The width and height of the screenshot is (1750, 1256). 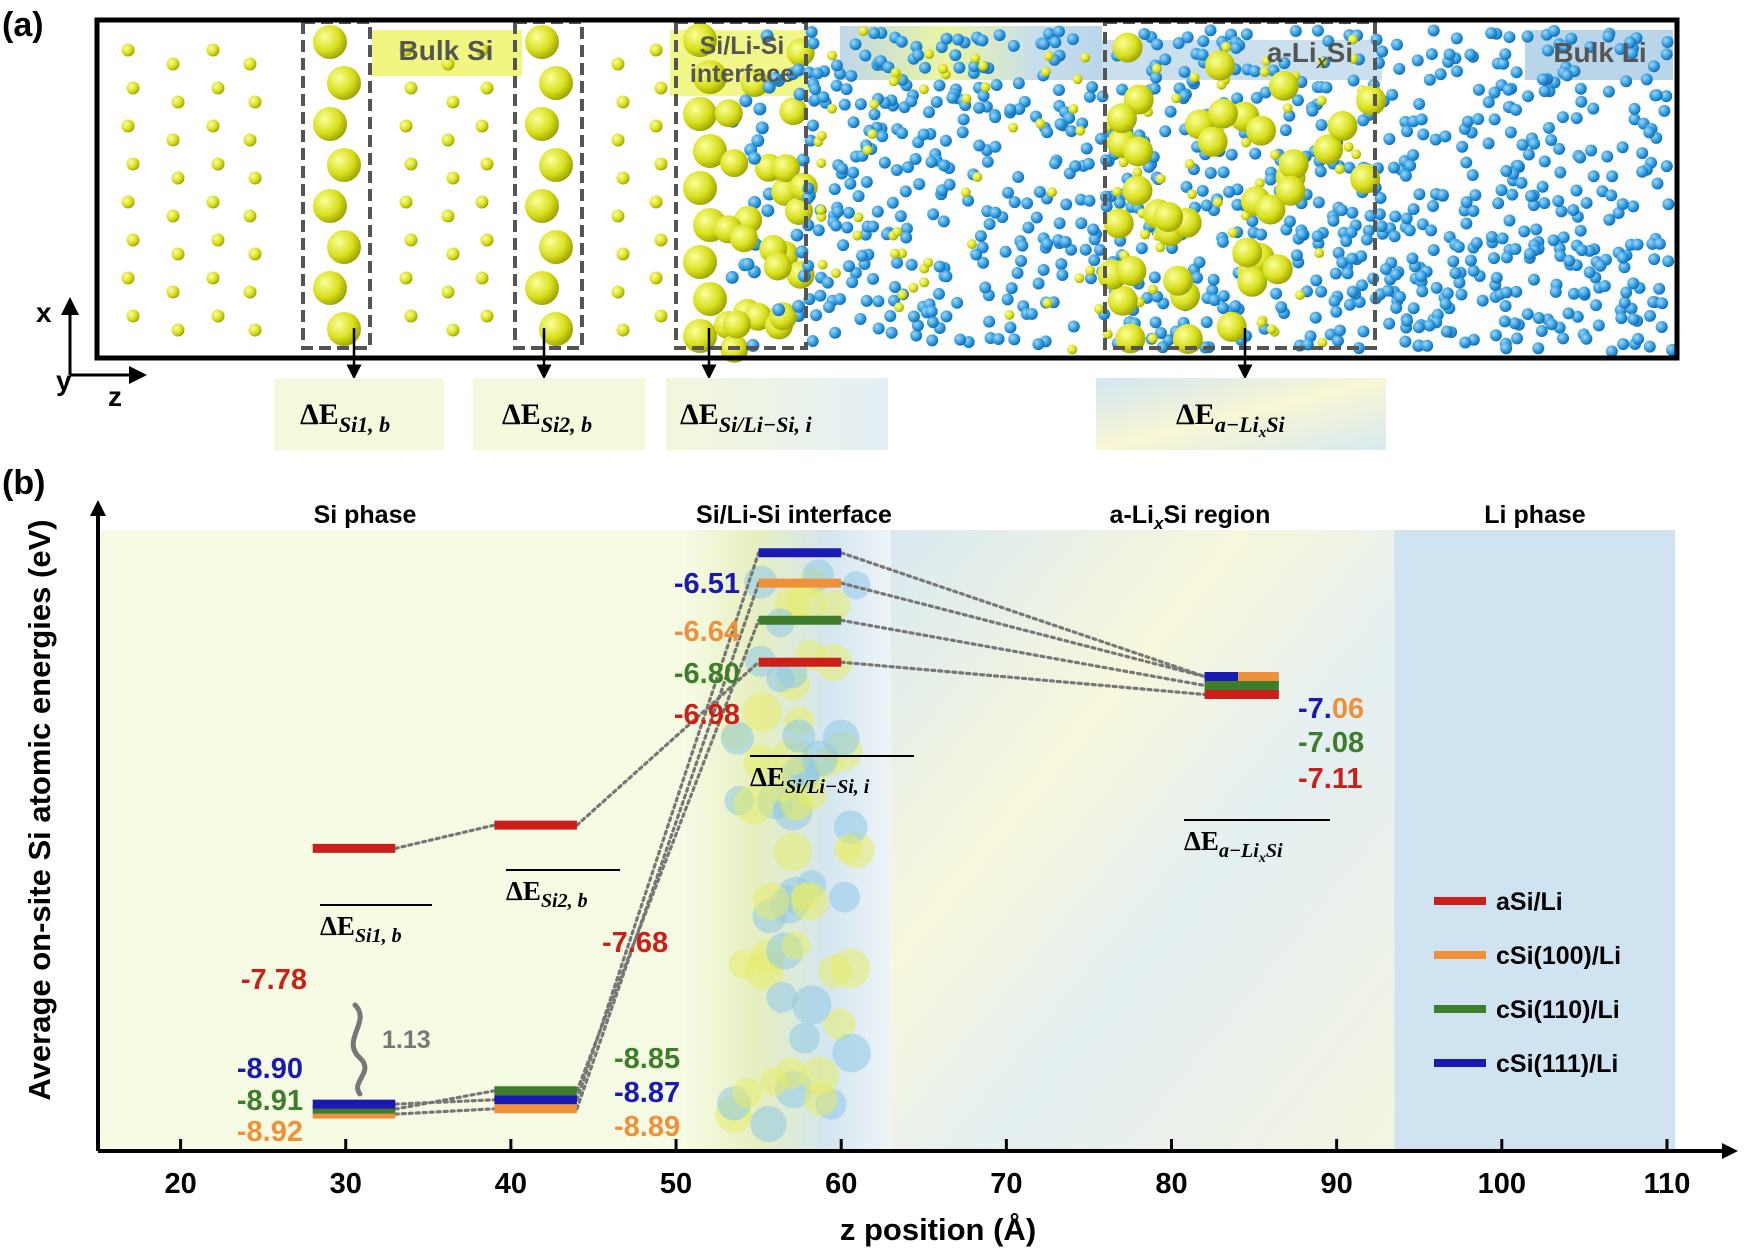 I want to click on axis-triad: x y z, so click(x=91, y=354).